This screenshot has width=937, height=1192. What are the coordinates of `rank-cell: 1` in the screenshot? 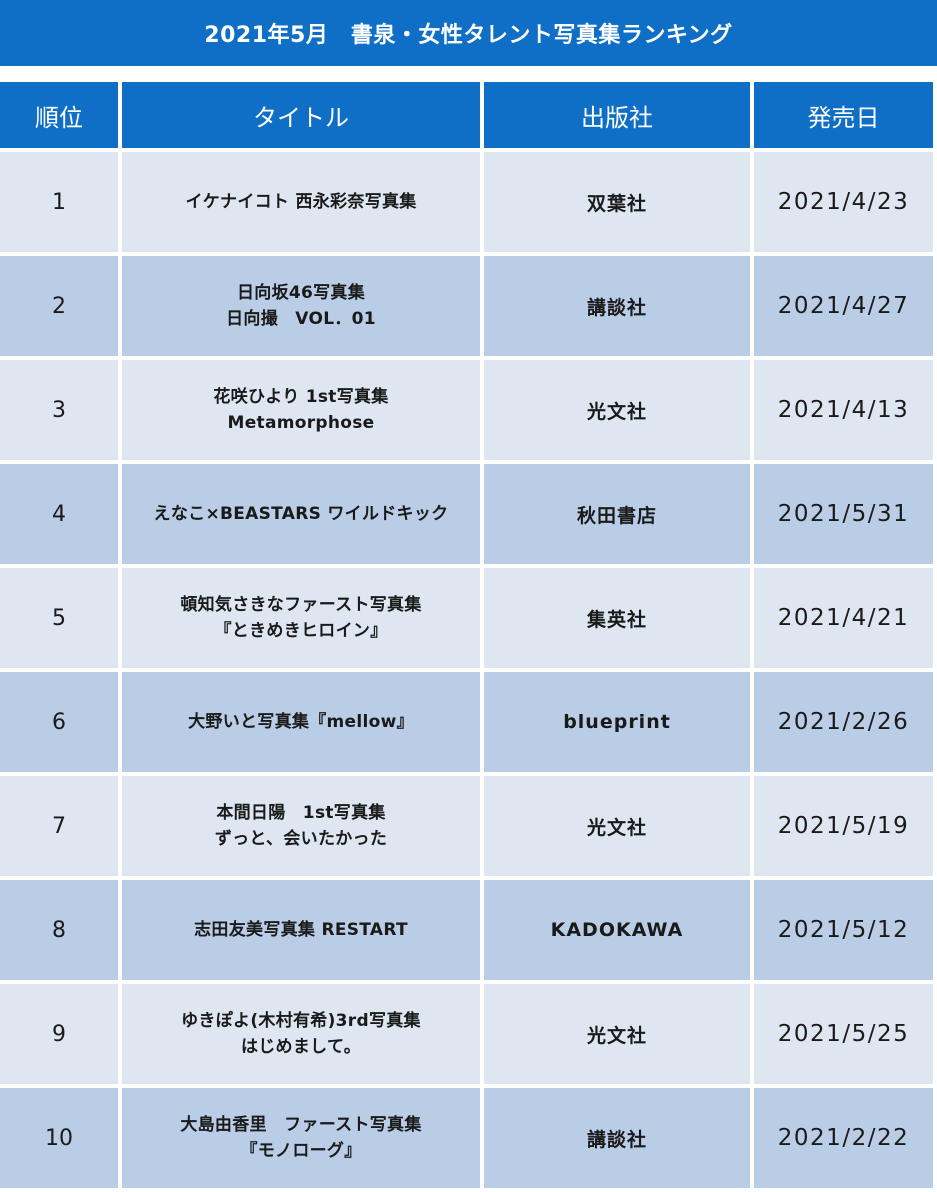 It's located at (59, 202).